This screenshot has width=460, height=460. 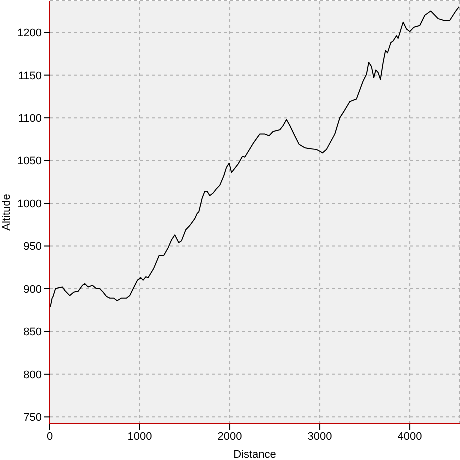 What do you see at coordinates (255, 454) in the screenshot?
I see `x-axis-title: Distance` at bounding box center [255, 454].